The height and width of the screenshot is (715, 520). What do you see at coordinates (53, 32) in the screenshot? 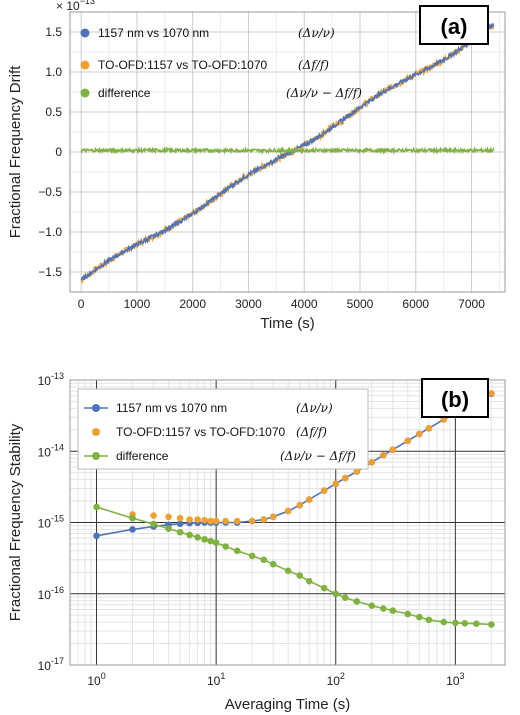
I see `y-tick-label: 1.5` at bounding box center [53, 32].